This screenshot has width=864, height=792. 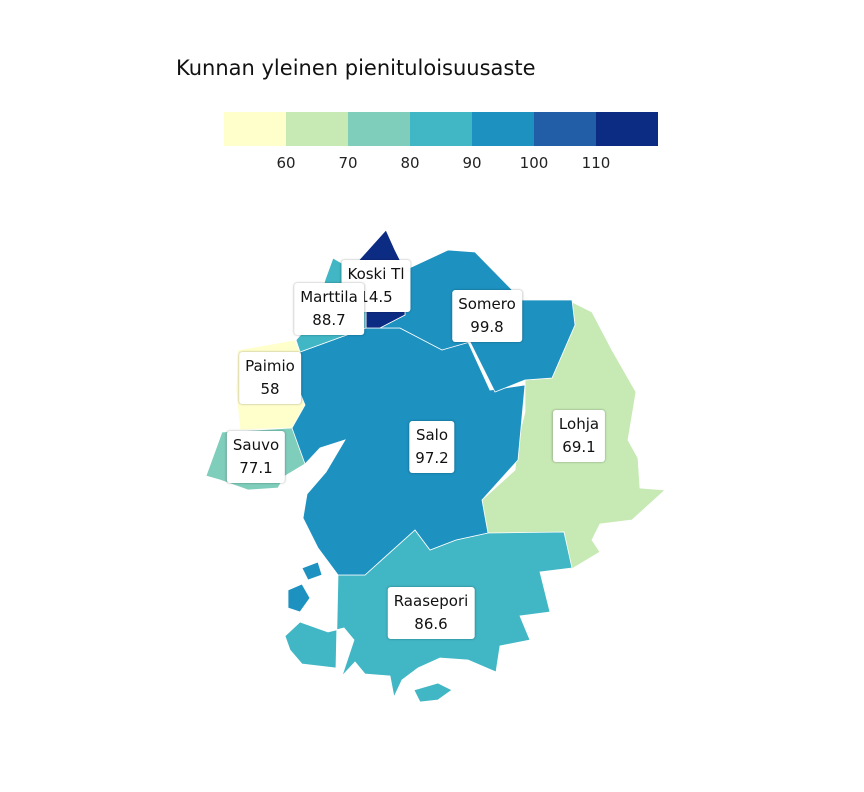 What do you see at coordinates (270, 378) in the screenshot?
I see `region-label-paimio: Paimio 58` at bounding box center [270, 378].